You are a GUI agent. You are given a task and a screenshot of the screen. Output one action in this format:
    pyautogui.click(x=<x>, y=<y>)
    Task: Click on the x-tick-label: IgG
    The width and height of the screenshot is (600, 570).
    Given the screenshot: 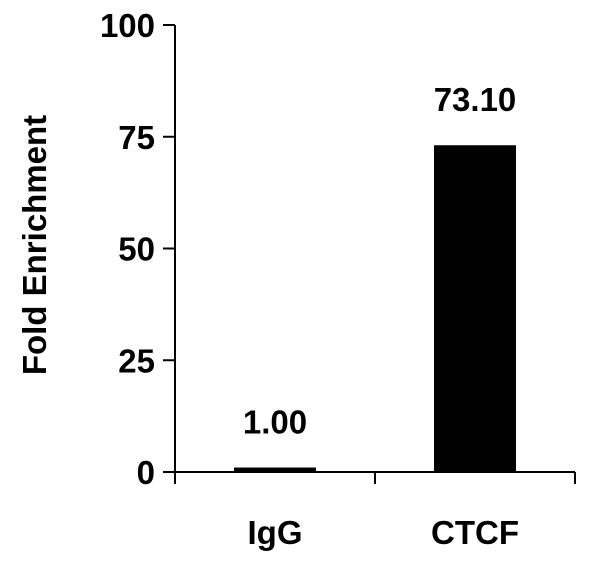 What is the action you would take?
    pyautogui.click(x=275, y=532)
    